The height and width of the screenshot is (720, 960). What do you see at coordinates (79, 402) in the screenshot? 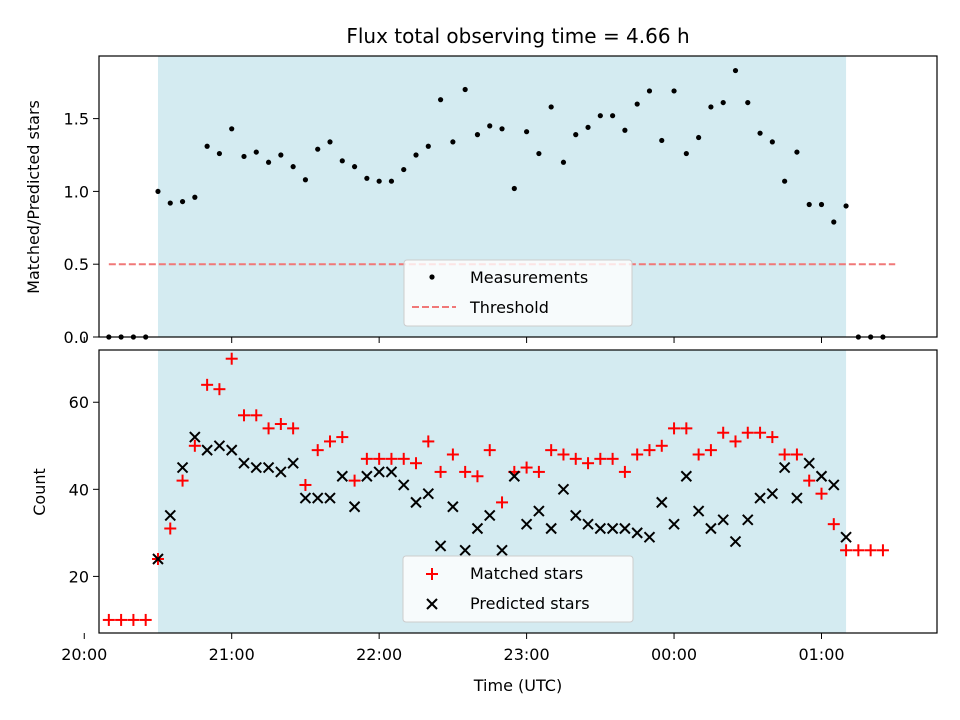
I see `bottom-ytick-label: 60` at bounding box center [79, 402].